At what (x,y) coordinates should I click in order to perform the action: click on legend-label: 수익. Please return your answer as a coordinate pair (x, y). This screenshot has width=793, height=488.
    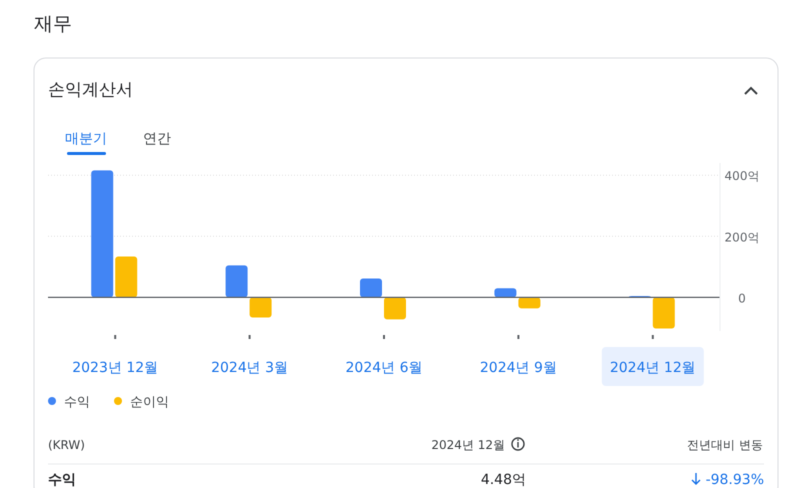
    Looking at the image, I should click on (77, 402).